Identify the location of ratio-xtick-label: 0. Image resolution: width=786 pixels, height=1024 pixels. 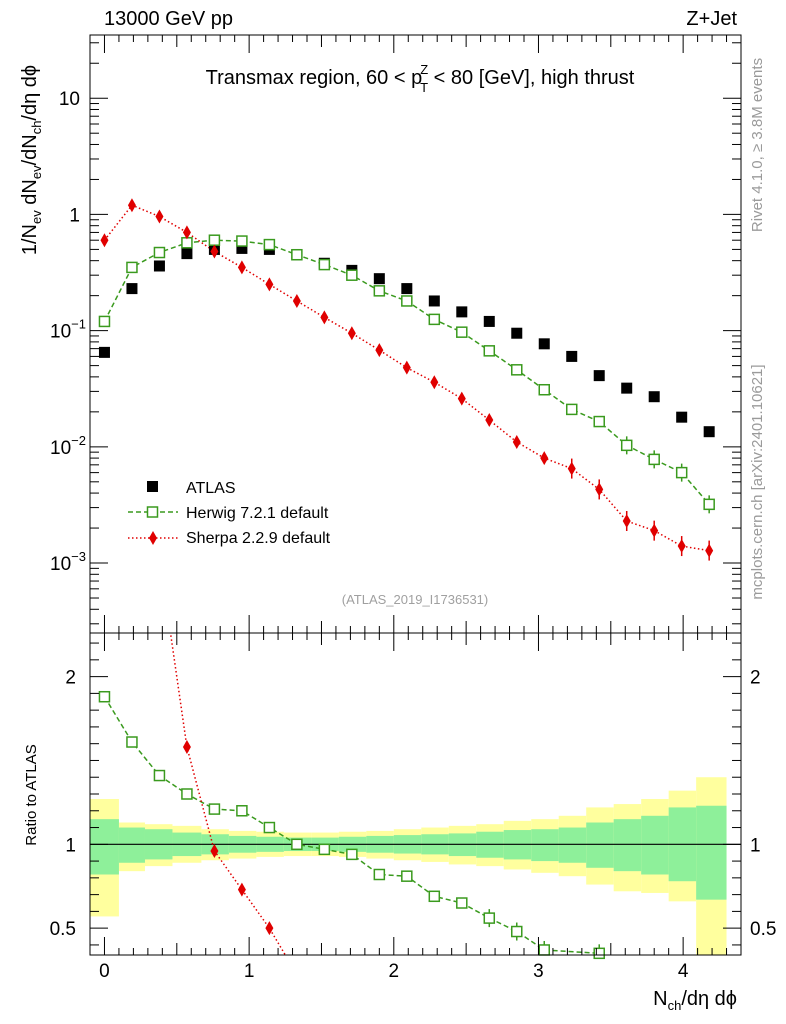
(104, 971).